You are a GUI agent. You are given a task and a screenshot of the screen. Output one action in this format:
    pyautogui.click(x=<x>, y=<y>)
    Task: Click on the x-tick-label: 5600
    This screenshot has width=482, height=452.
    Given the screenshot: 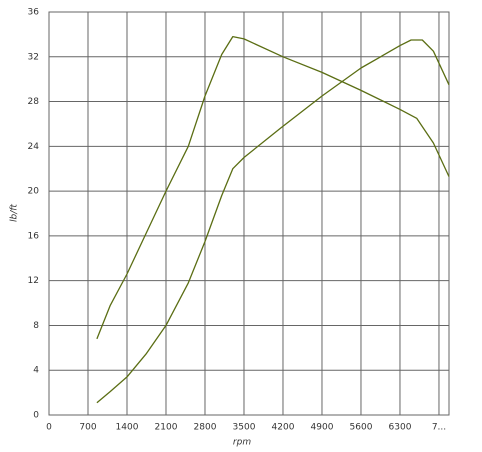 What is the action you would take?
    pyautogui.click(x=361, y=428)
    